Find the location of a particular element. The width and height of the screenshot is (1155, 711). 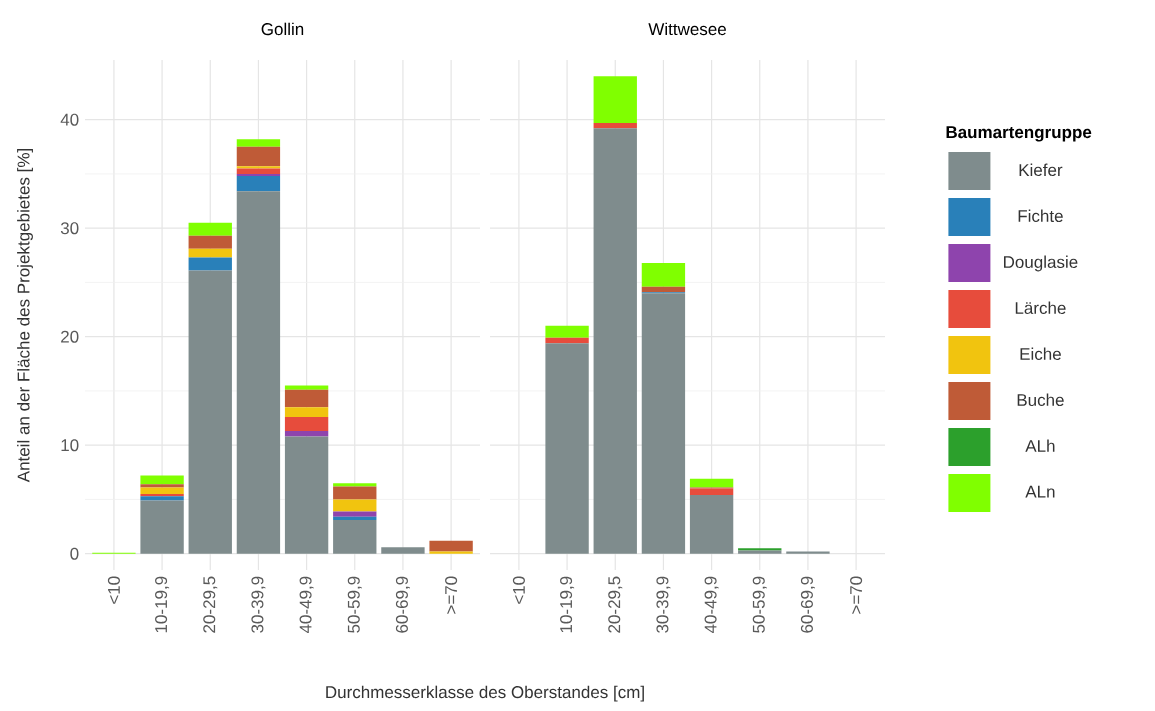

legend-label: Buche is located at coordinates (1040, 400).